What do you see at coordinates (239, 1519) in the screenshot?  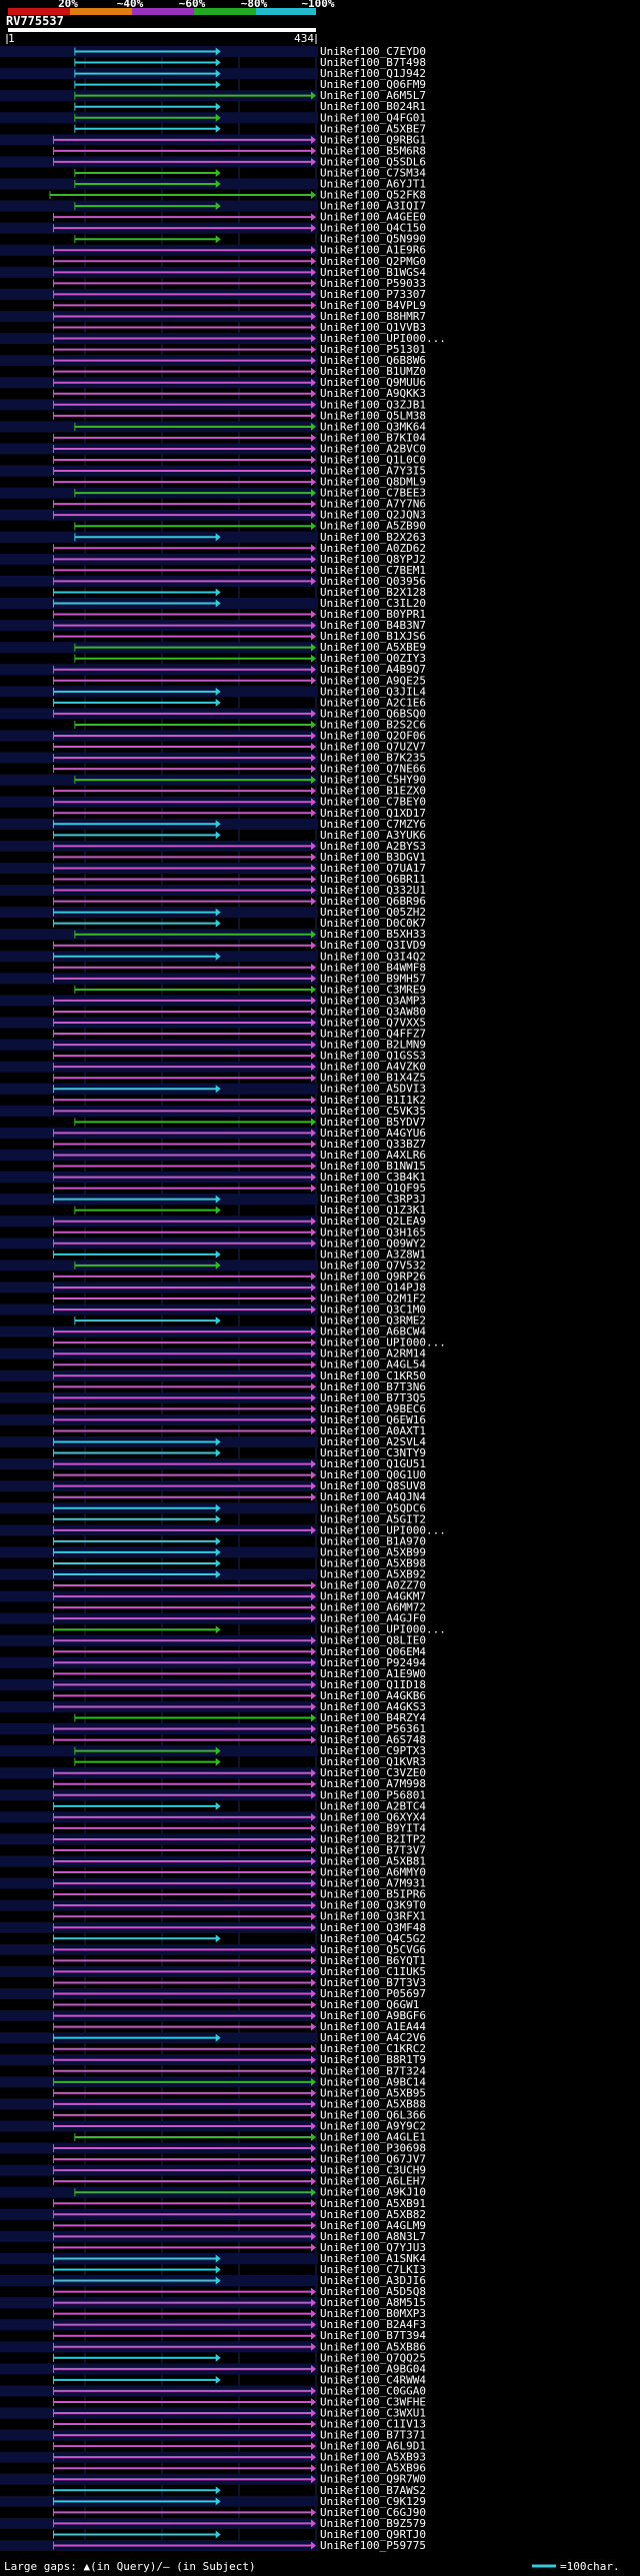 I see `hit-row: UniRef100_A5GIT2` at bounding box center [239, 1519].